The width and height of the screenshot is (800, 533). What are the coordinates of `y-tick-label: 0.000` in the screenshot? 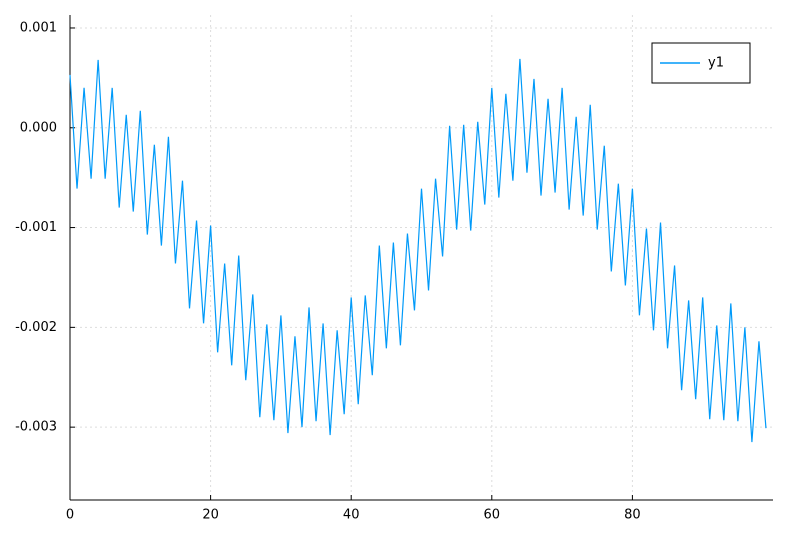 It's located at (38, 127).